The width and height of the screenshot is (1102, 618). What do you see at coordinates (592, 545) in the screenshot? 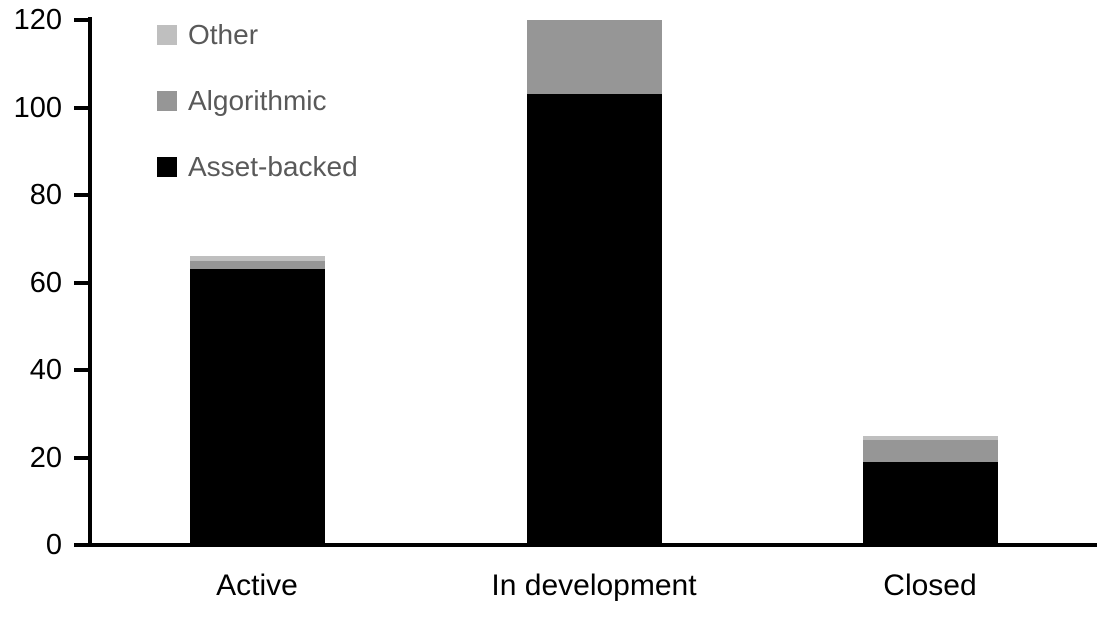
I see `x-axis` at bounding box center [592, 545].